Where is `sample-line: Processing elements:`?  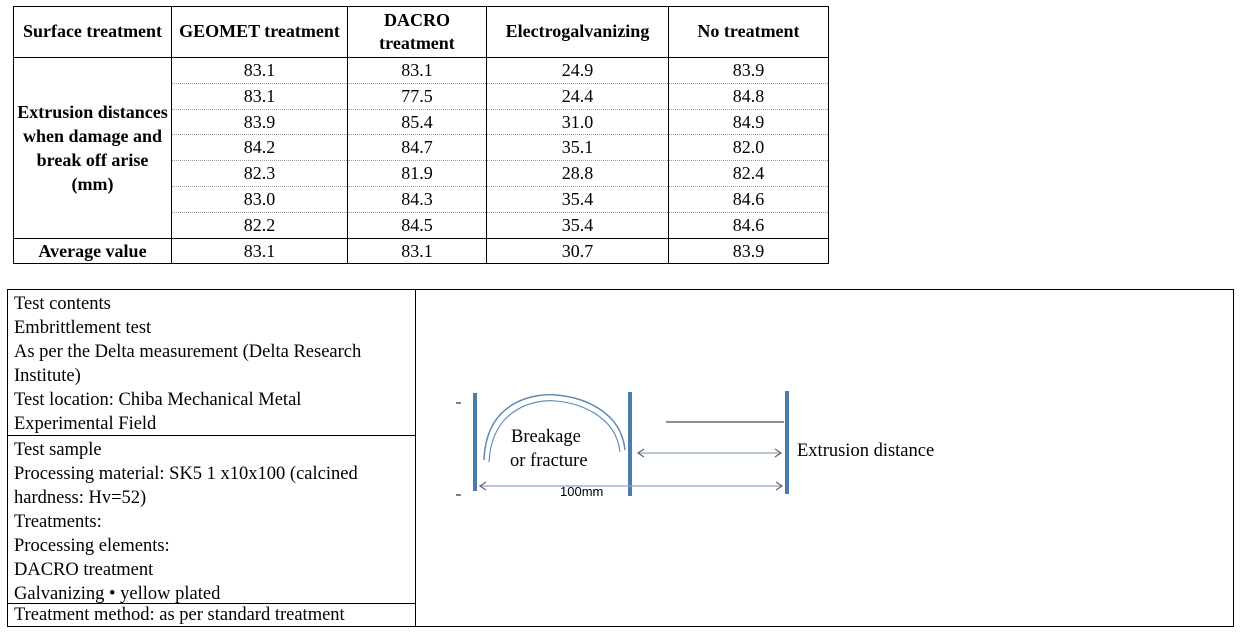 sample-line: Processing elements: is located at coordinates (92, 546).